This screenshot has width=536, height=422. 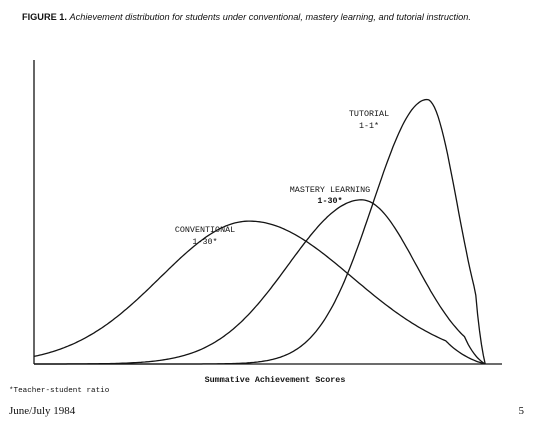 I want to click on footer-page-number: 5, so click(x=521, y=411).